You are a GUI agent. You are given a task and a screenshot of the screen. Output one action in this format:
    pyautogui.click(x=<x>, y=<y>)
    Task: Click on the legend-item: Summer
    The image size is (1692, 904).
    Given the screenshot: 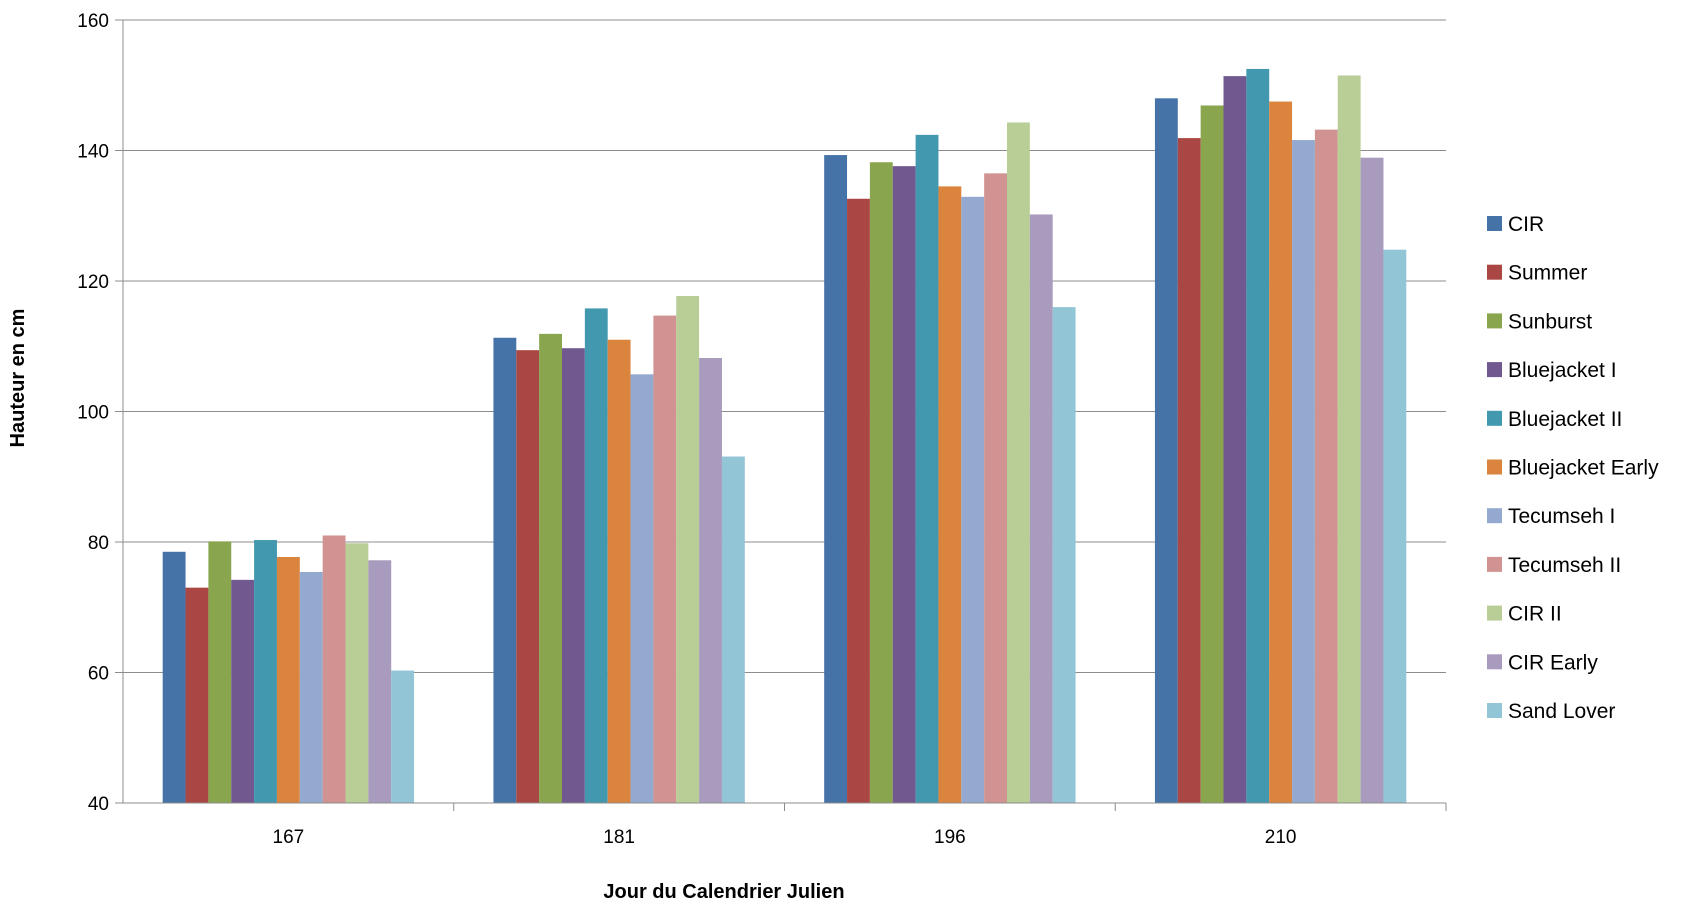 What is the action you would take?
    pyautogui.click(x=1537, y=273)
    